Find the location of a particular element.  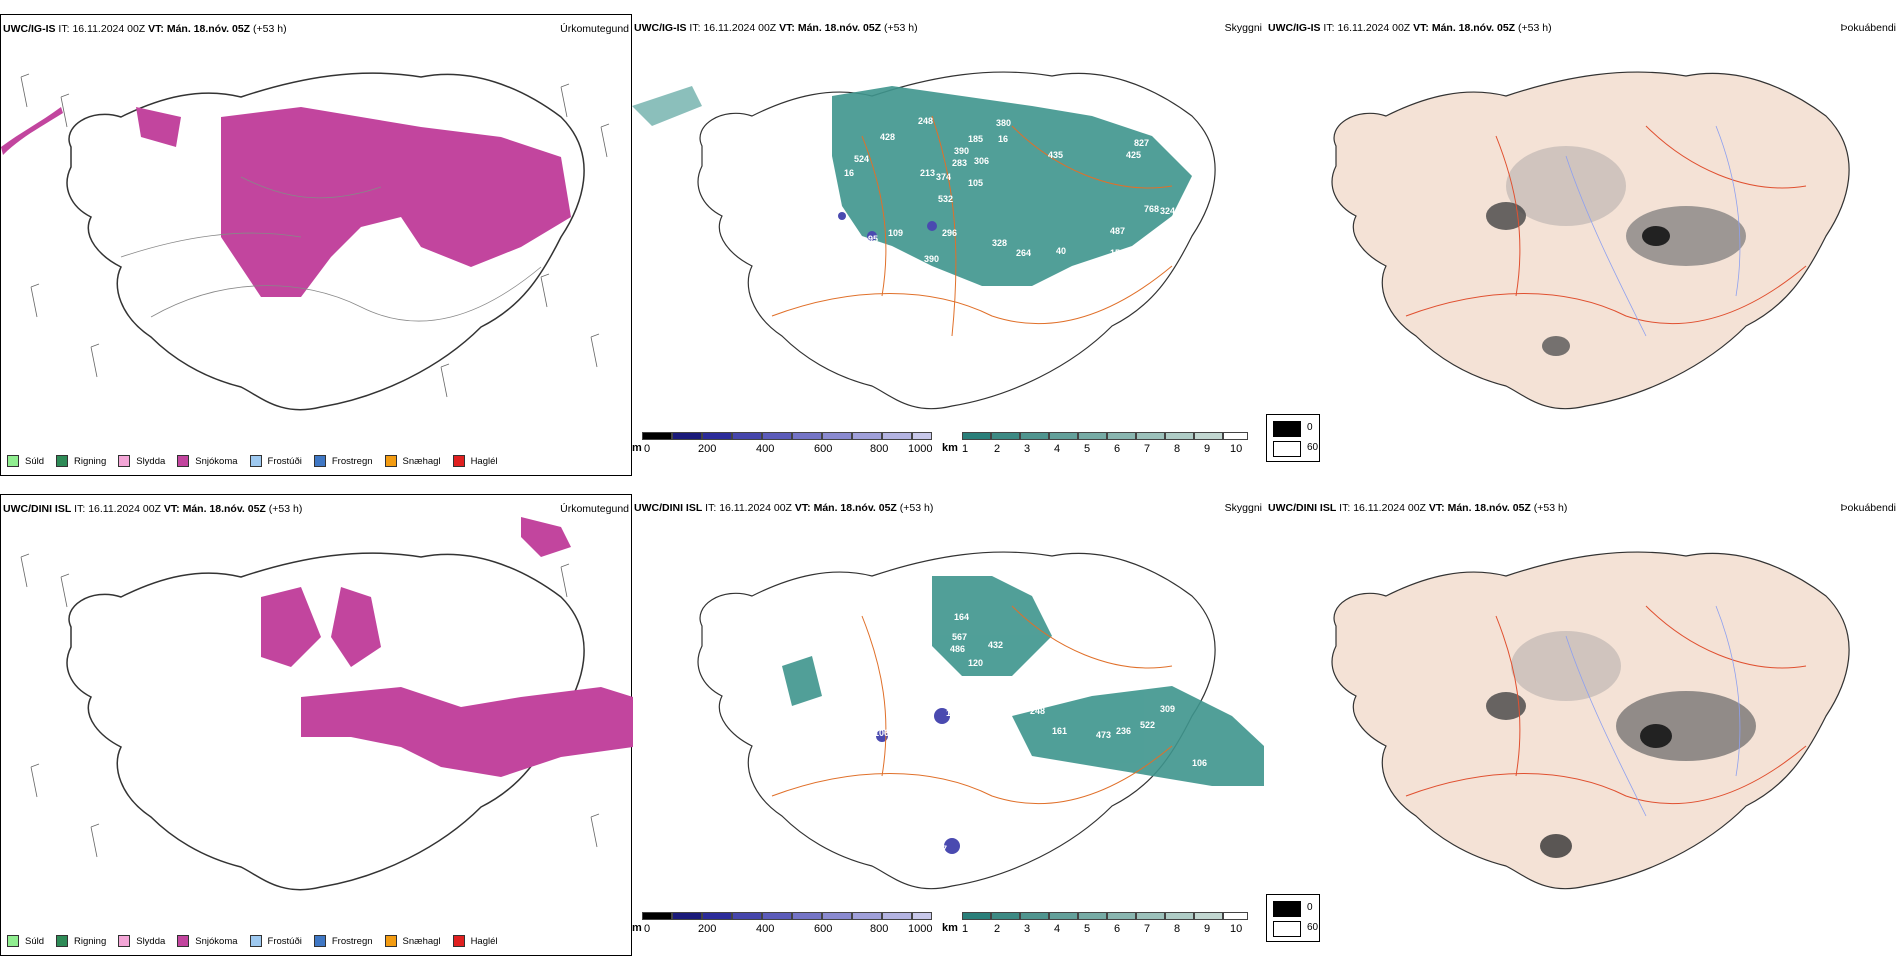

cb-label: 324 is located at coordinates (1167, 211).